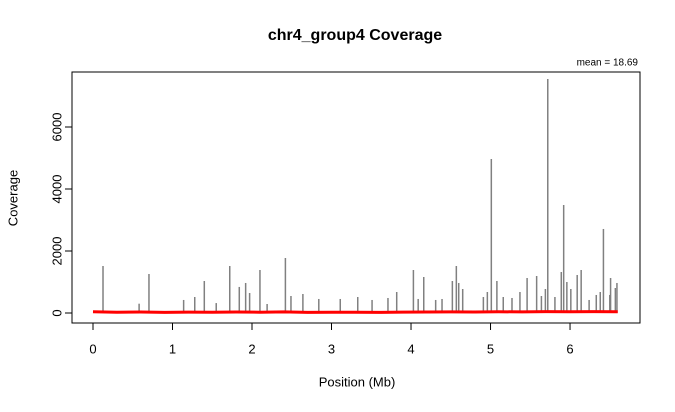 The height and width of the screenshot is (412, 675). I want to click on y-tick-label: 0, so click(56, 312).